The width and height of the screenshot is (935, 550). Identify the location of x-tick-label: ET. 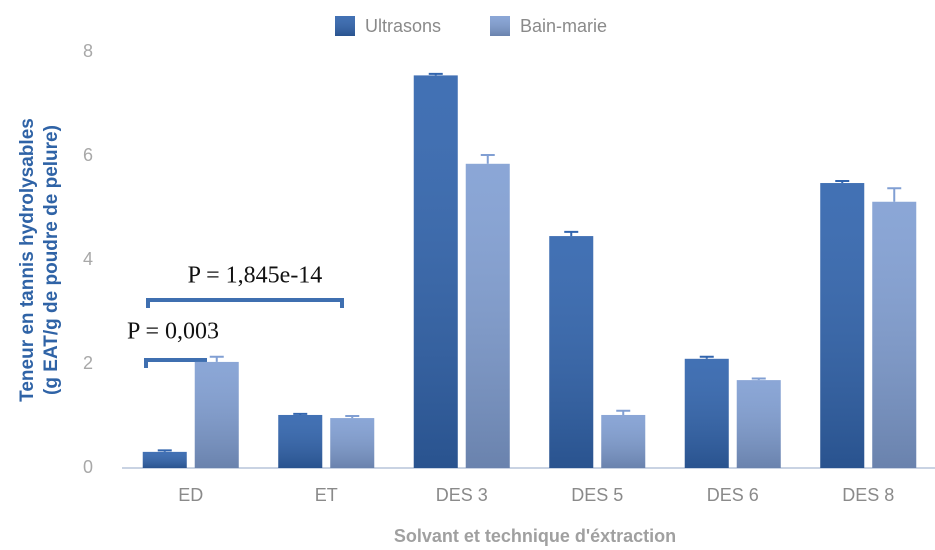
(326, 495).